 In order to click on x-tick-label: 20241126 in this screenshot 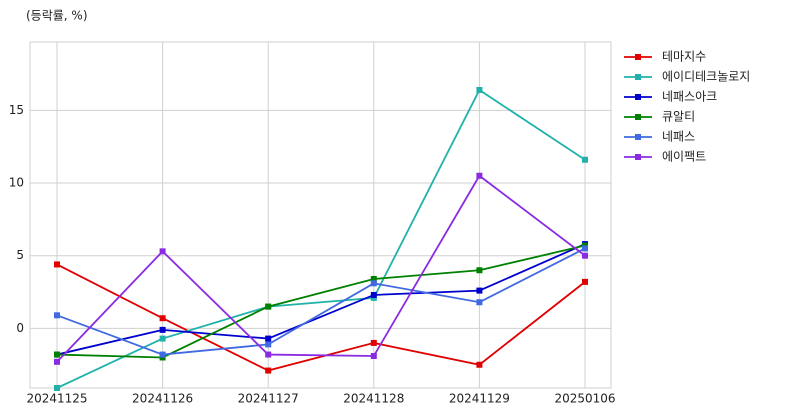, I will do `click(162, 399)`.